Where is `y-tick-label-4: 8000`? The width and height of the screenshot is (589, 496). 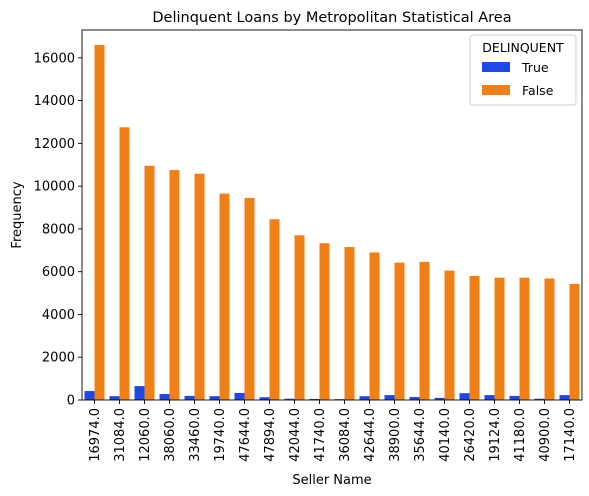
y-tick-label-4: 8000 is located at coordinates (58, 229).